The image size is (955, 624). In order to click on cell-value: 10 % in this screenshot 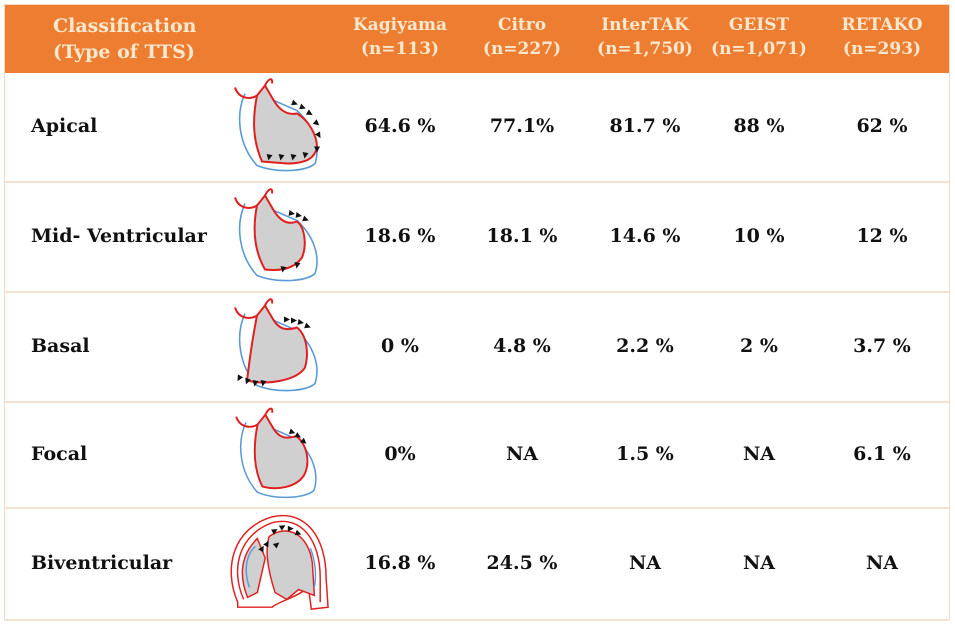, I will do `click(759, 236)`.